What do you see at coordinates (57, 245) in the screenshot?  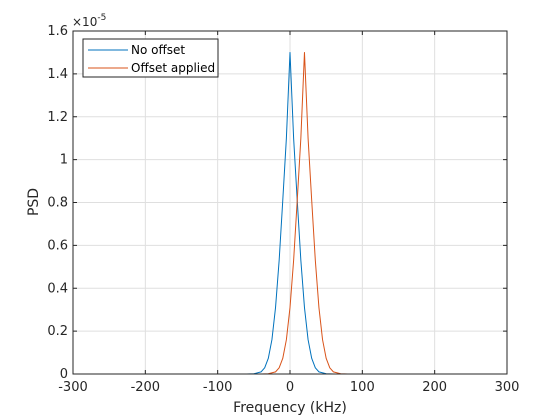 I see `y-tick-label: 0.6` at bounding box center [57, 245].